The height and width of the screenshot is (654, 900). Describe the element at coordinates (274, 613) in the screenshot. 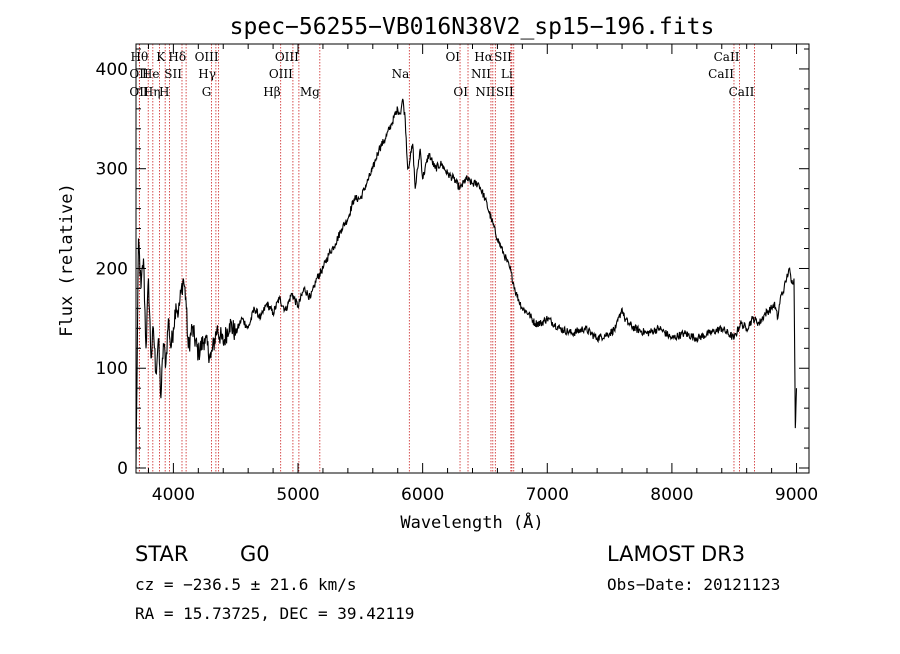

I see `coordinates-readout: RA = 15.73725, DEC = 39.42119` at that location.